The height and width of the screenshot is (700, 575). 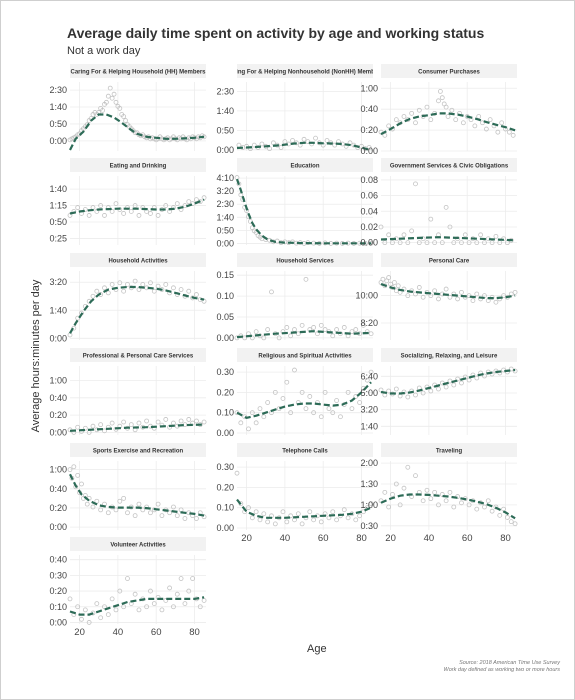 What do you see at coordinates (295, 203) in the screenshot?
I see `panel-education: Education 0:00 0:50 1:40 2:30 3:20 4:10` at bounding box center [295, 203].